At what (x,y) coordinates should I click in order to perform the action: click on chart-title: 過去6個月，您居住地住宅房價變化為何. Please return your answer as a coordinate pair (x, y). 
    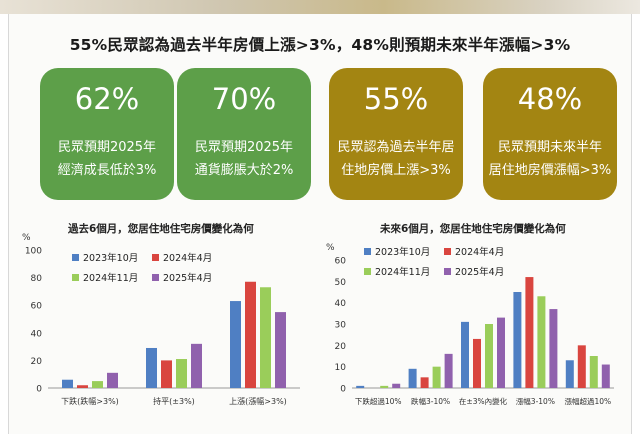
    Looking at the image, I should click on (160, 228).